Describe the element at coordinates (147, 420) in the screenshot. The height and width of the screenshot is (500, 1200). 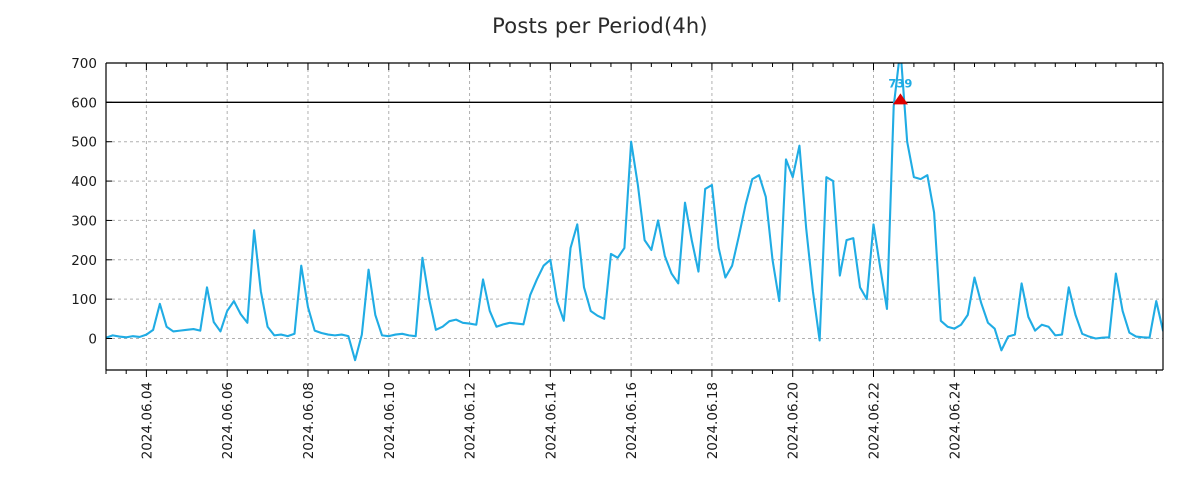
I see `x-tick-label: 2024.06.04` at that location.